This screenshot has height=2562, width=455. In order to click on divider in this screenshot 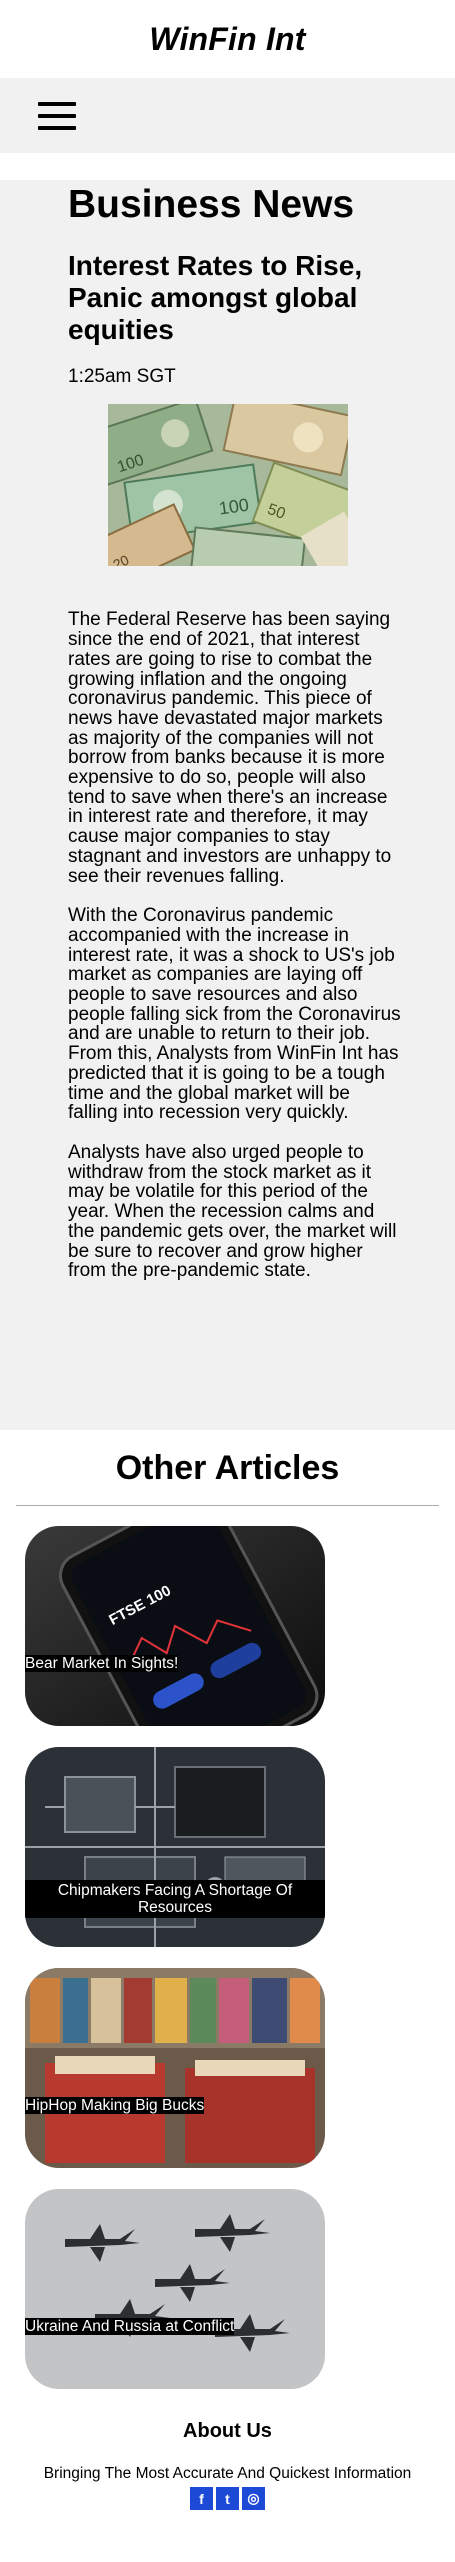, I will do `click(227, 1505)`.